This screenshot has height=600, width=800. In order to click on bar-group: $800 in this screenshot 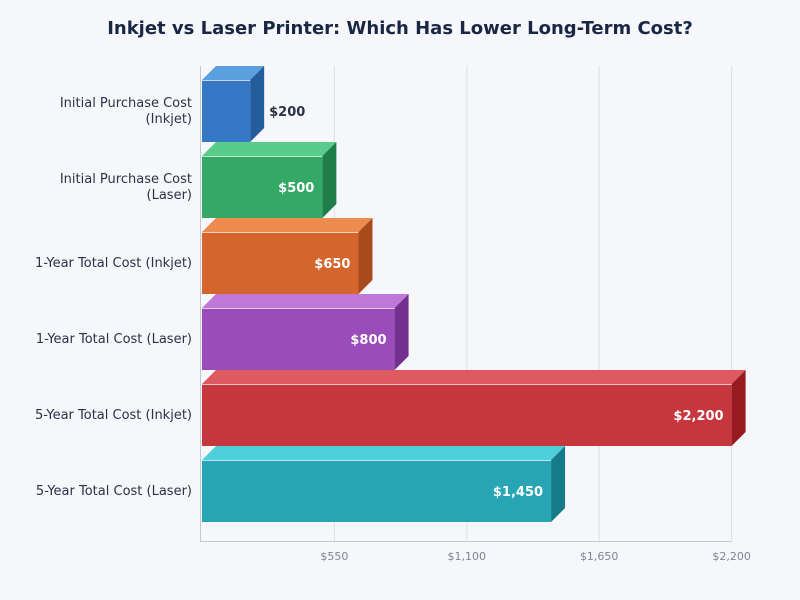, I will do `click(305, 332)`.